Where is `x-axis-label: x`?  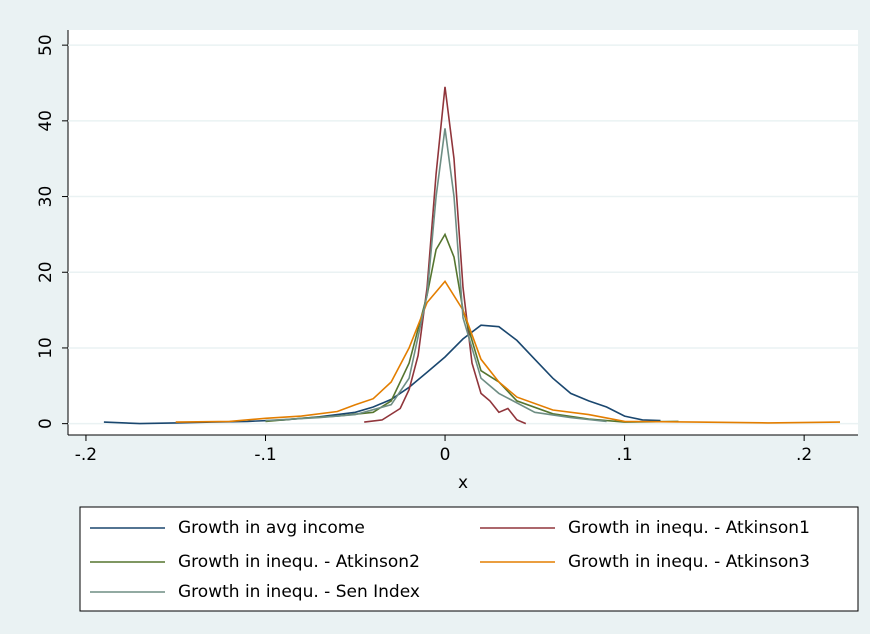
x-axis-label: x is located at coordinates (463, 483).